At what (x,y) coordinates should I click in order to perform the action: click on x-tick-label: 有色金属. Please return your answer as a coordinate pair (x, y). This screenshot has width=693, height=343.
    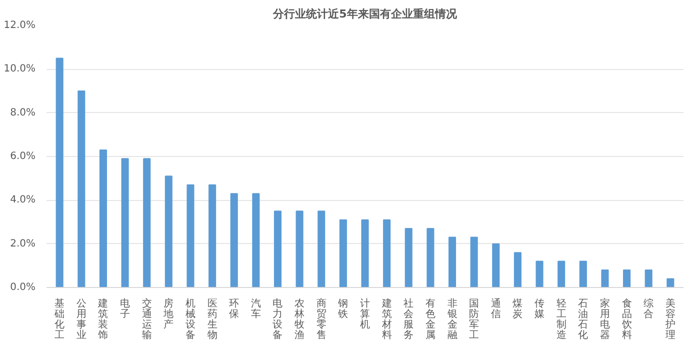
    Looking at the image, I should click on (430, 319).